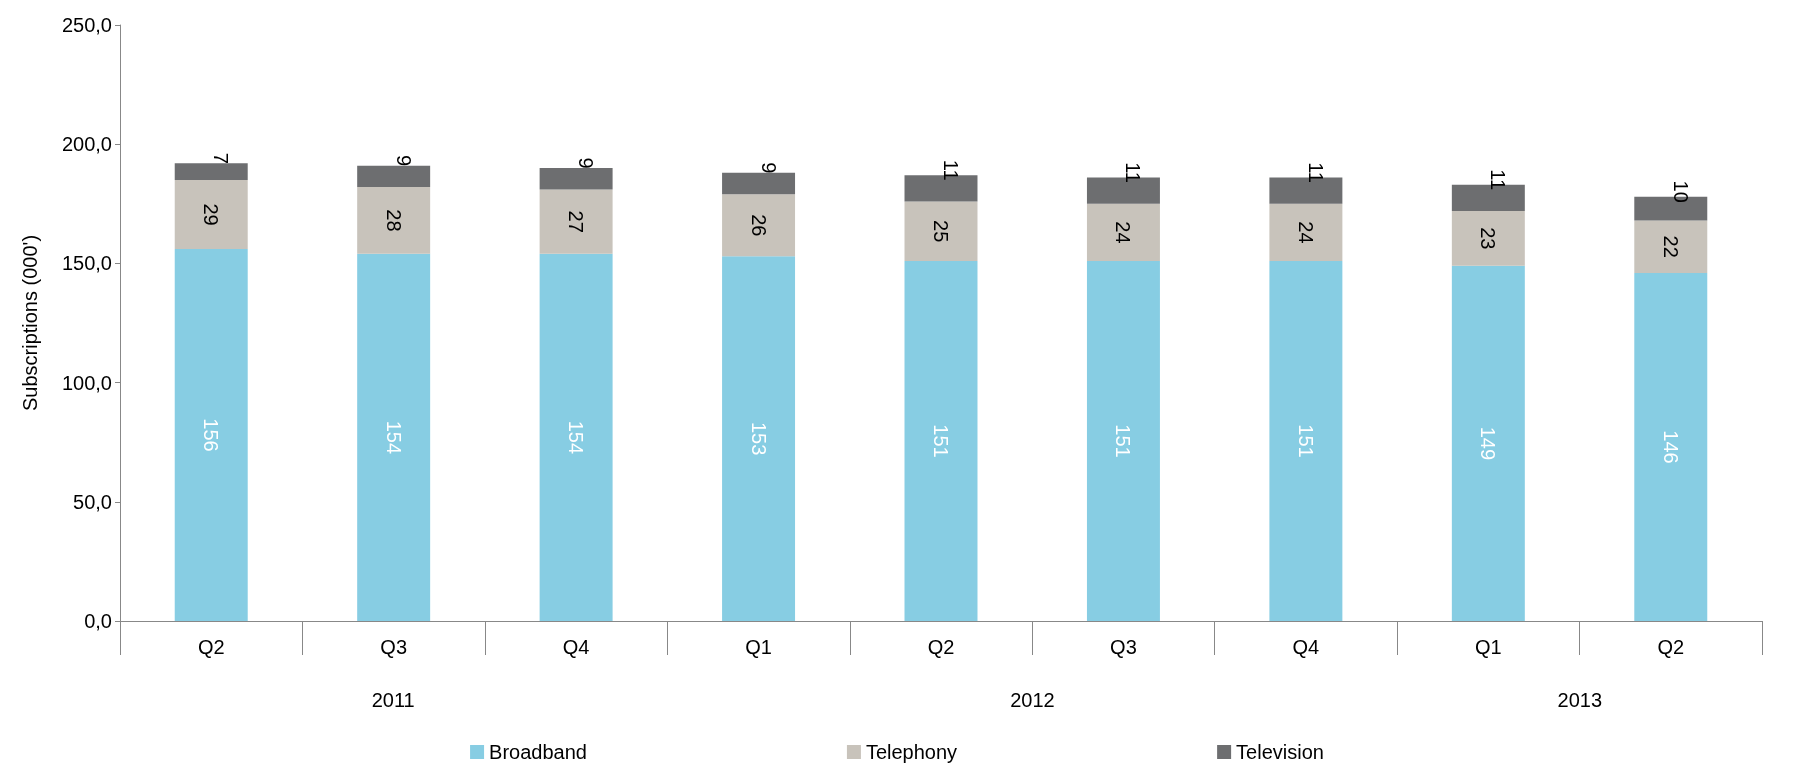 Image resolution: width=1794 pixels, height=767 pixels. Describe the element at coordinates (1680, 191) in the screenshot. I see `data-label: 10` at that location.